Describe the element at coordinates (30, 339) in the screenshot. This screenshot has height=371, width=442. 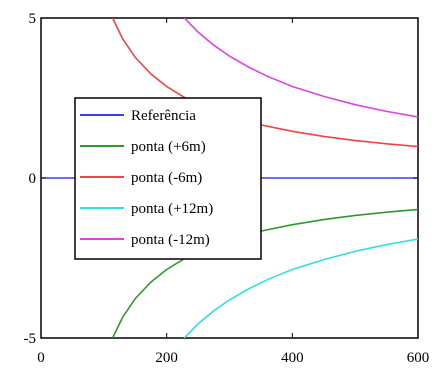
I see `y-tick-label-2: -5` at that location.